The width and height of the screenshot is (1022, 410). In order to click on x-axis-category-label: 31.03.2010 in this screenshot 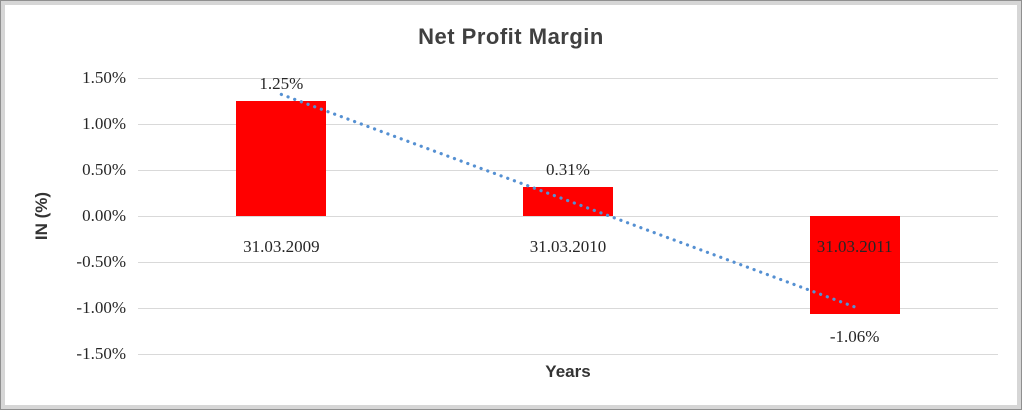, I will do `click(568, 246)`.